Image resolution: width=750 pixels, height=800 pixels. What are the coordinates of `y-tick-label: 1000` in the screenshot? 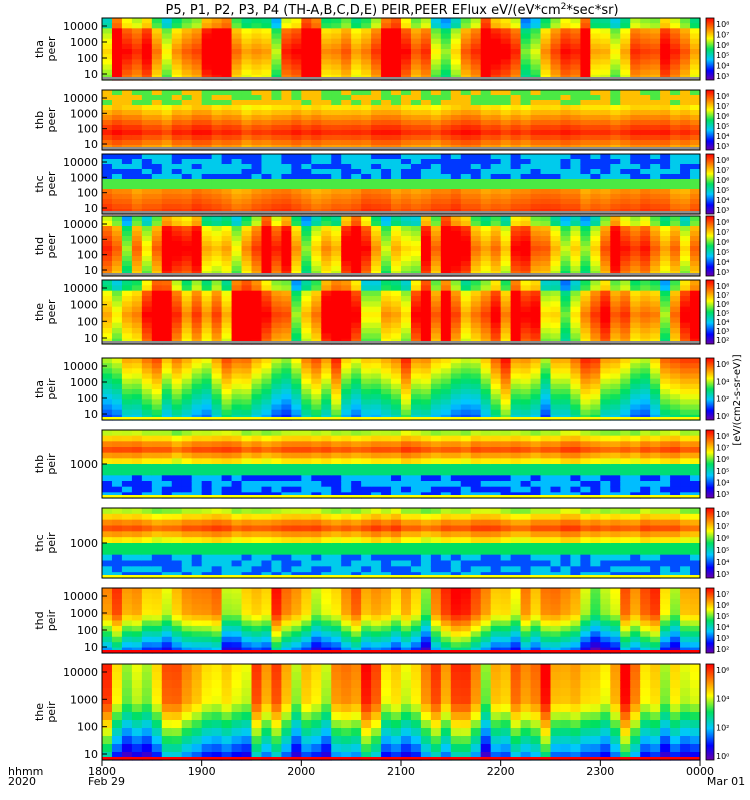 It's located at (84, 177).